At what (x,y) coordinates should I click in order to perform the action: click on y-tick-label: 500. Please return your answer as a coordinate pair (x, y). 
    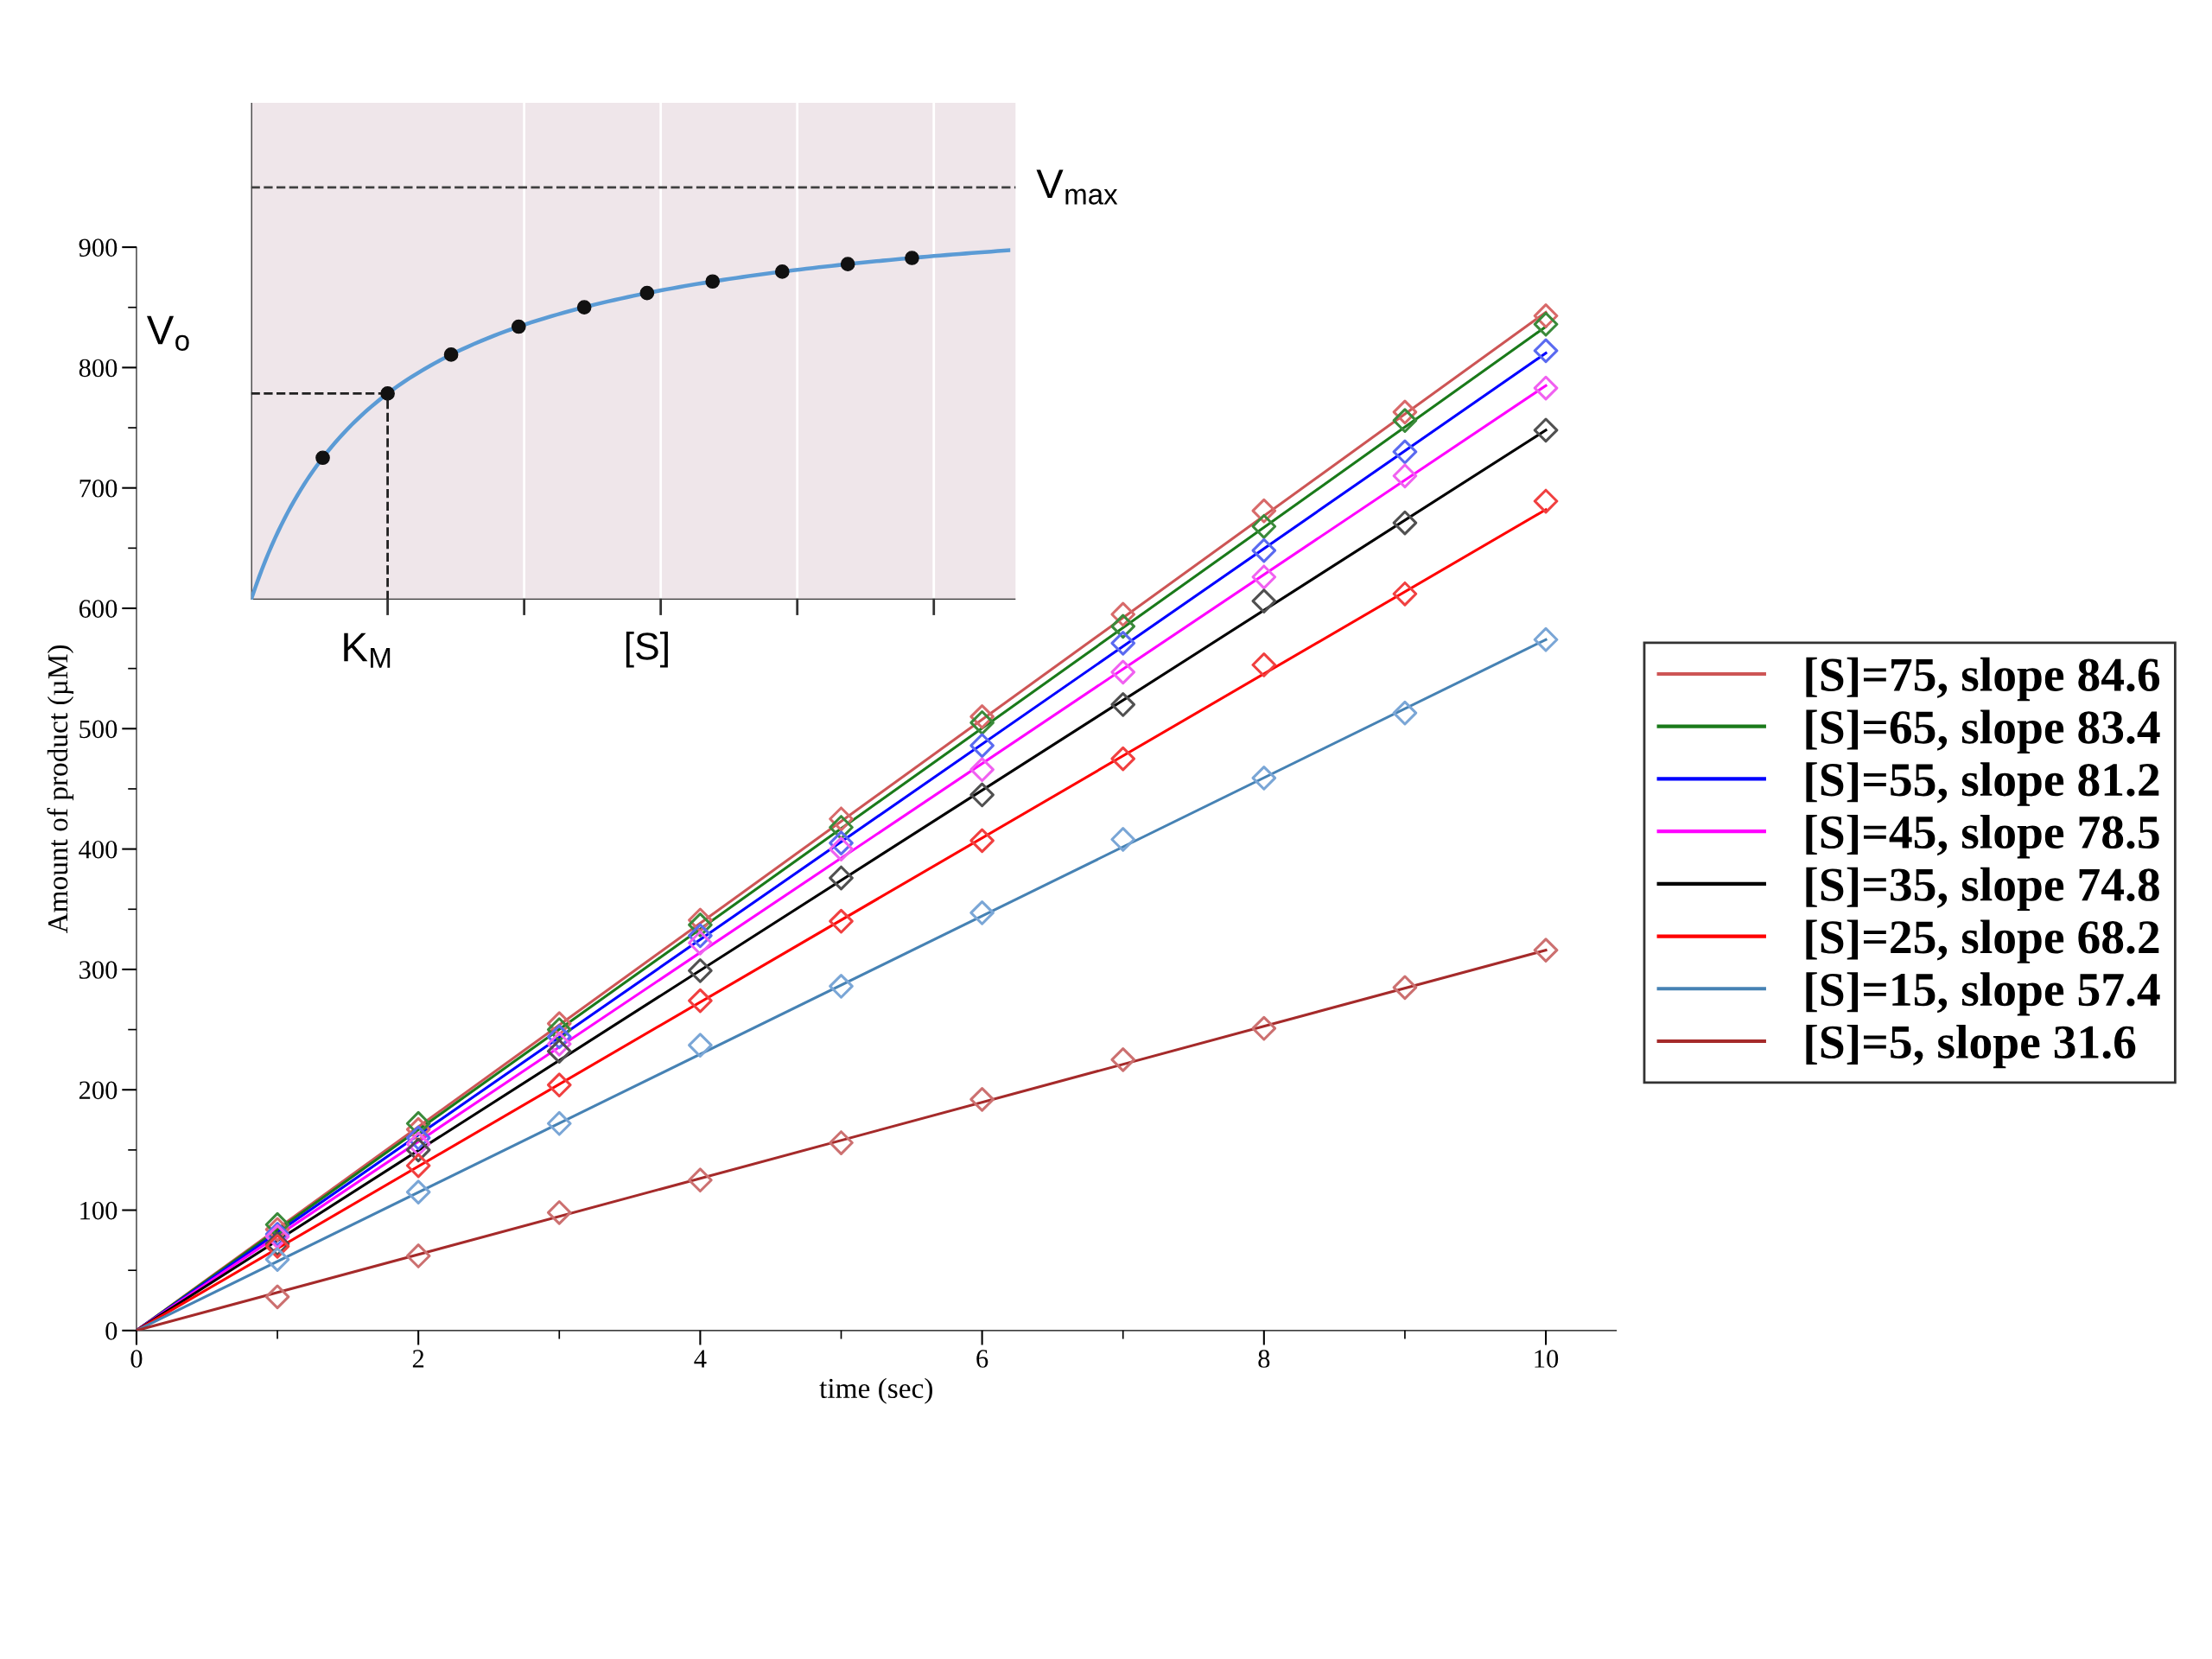
    Looking at the image, I should click on (98, 729).